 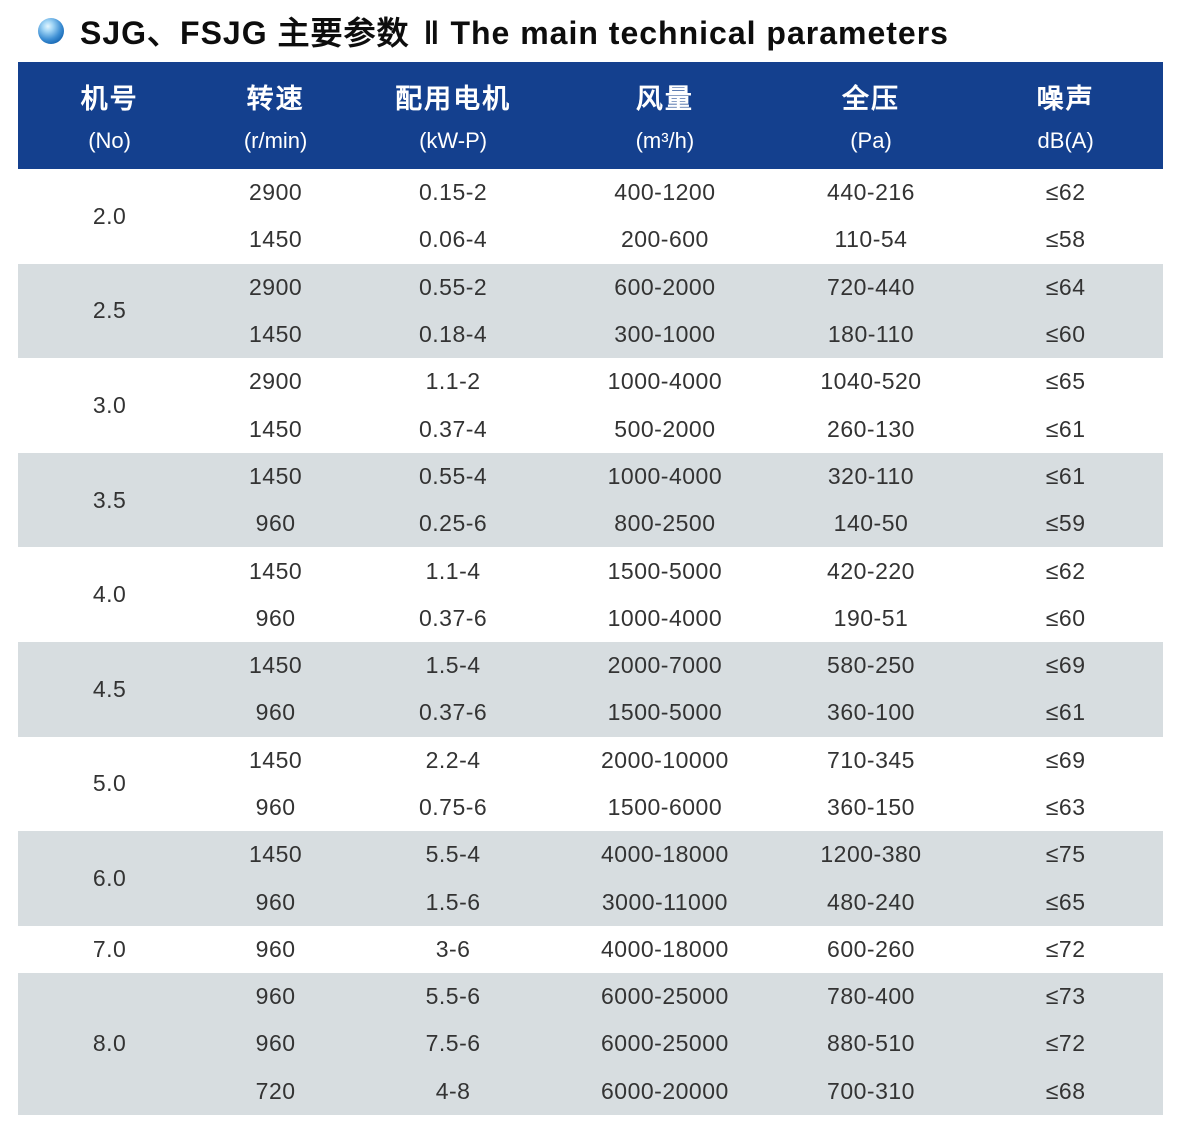 I want to click on header-motor-unit: (kW-P), so click(x=453, y=140).